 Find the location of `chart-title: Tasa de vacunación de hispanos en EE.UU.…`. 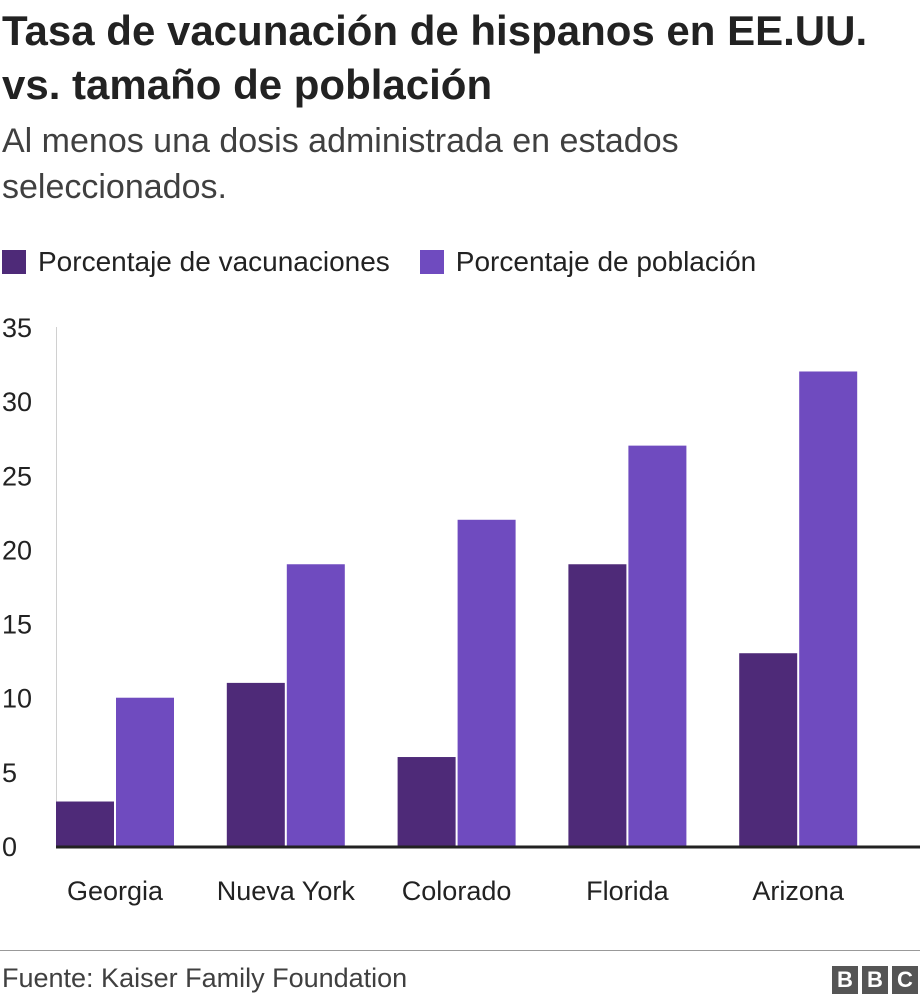

chart-title: Tasa de vacunación de hispanos en EE.UU.… is located at coordinates (435, 57).